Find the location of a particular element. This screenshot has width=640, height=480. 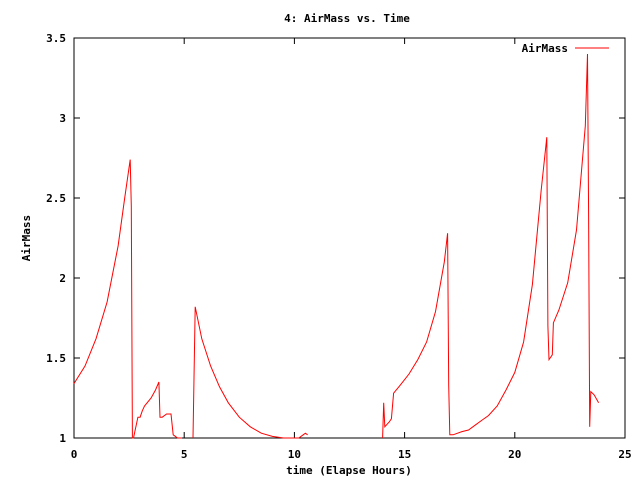

x-tick-label: 0 is located at coordinates (74, 454).